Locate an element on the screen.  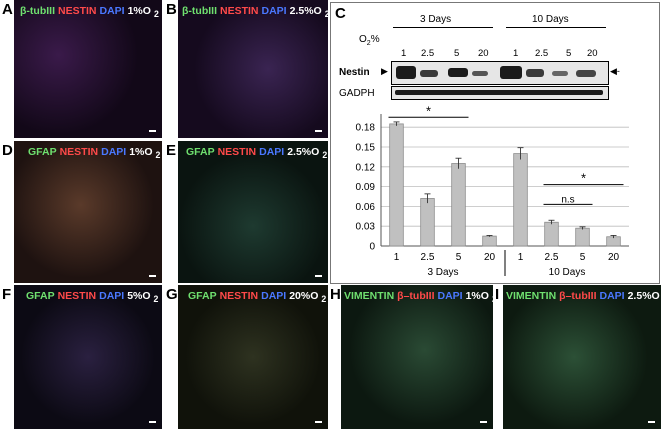
panel-letter: G is located at coordinates (172, 294).